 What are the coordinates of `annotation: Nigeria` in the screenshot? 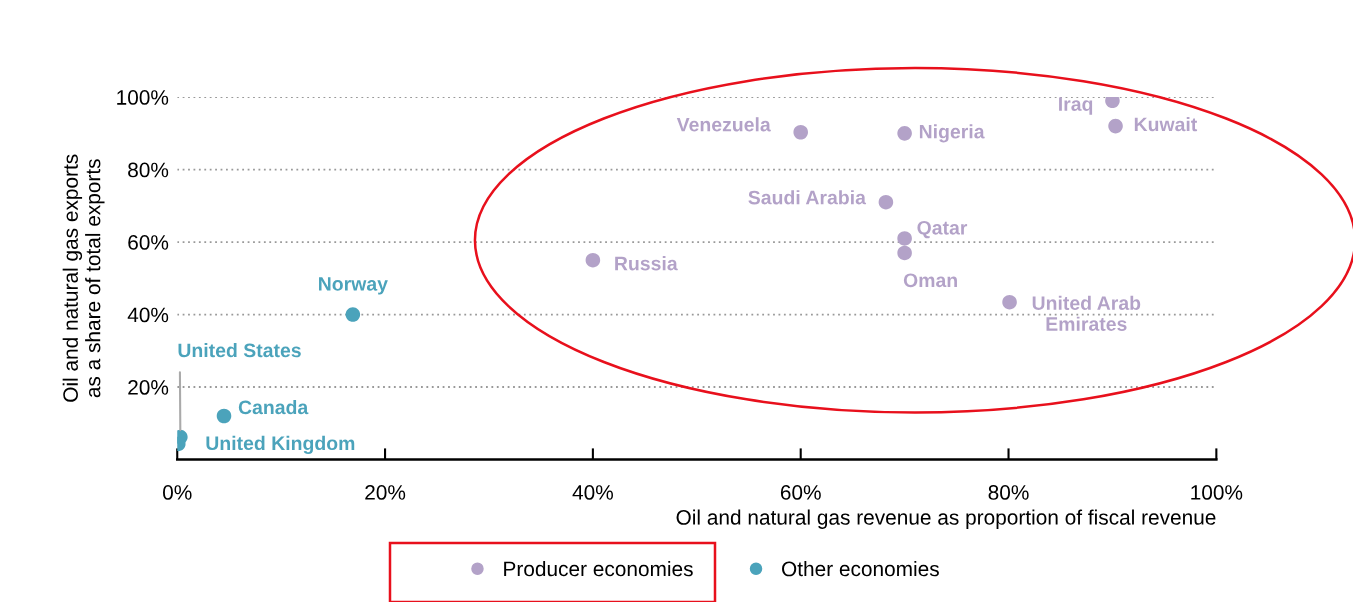 It's located at (952, 133).